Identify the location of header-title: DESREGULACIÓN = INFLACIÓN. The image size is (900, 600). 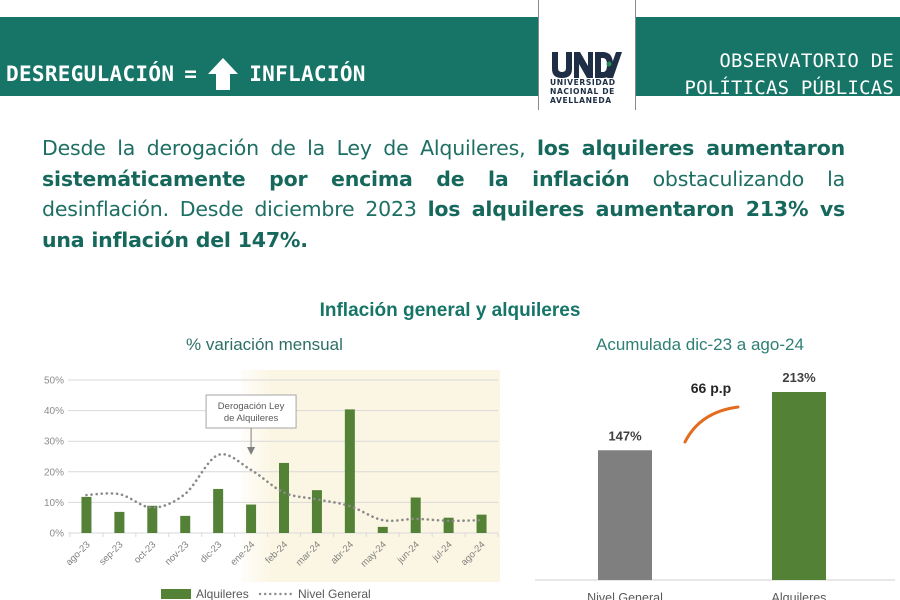
(186, 74).